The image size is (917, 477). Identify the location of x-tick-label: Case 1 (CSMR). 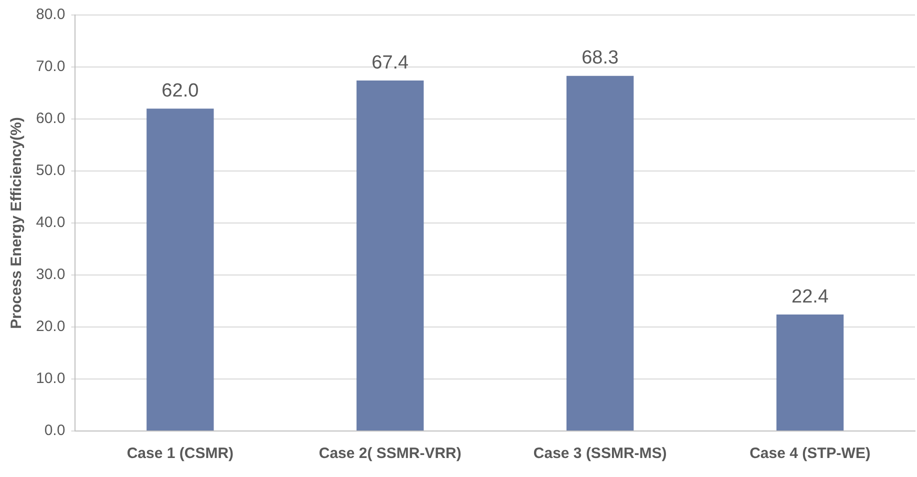
(180, 453).